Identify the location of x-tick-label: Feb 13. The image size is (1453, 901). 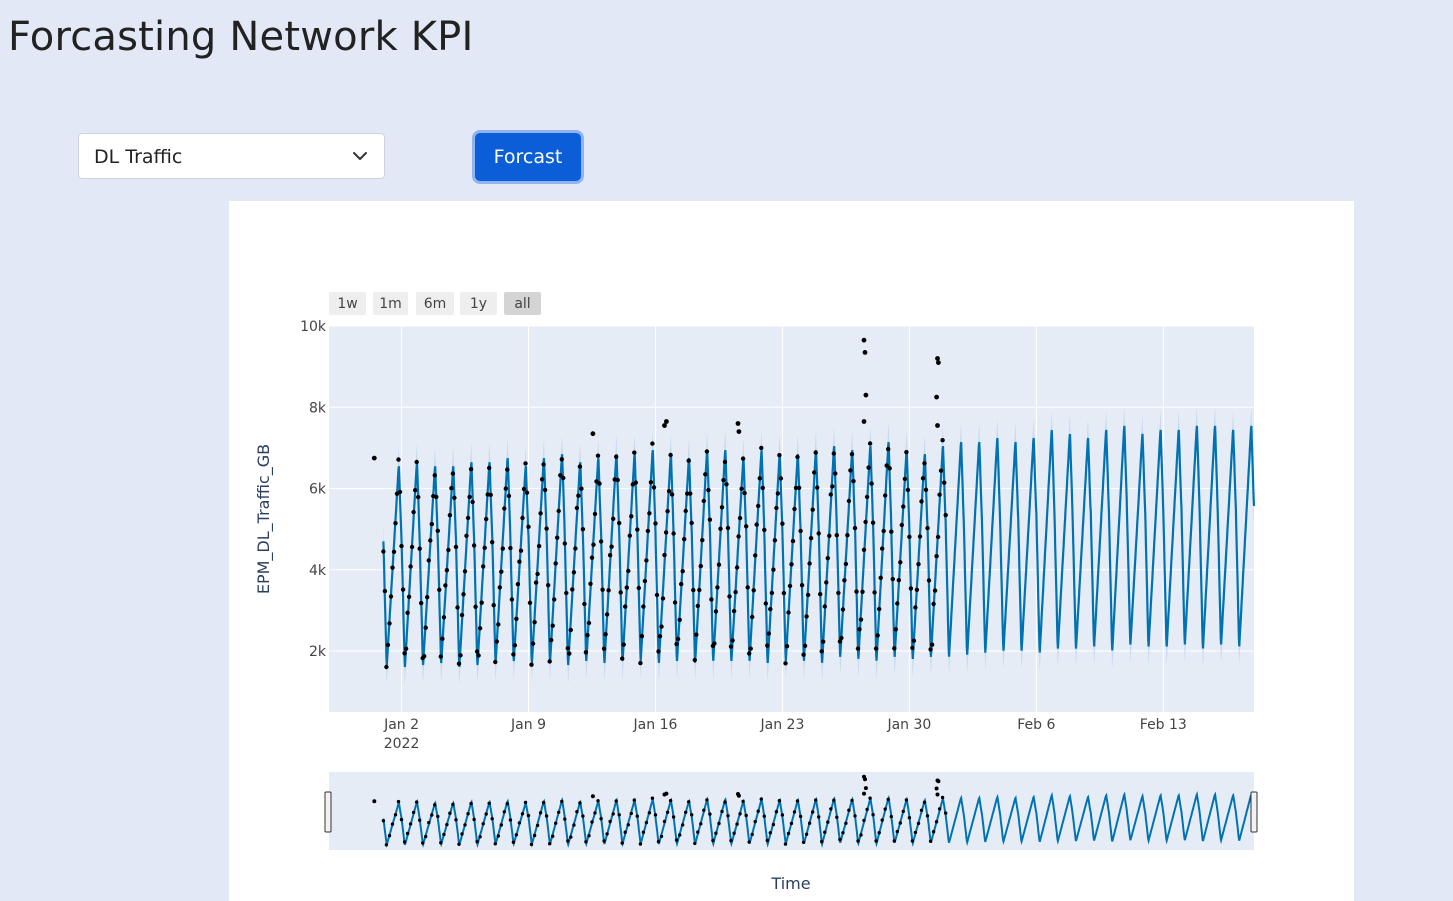
(1163, 725).